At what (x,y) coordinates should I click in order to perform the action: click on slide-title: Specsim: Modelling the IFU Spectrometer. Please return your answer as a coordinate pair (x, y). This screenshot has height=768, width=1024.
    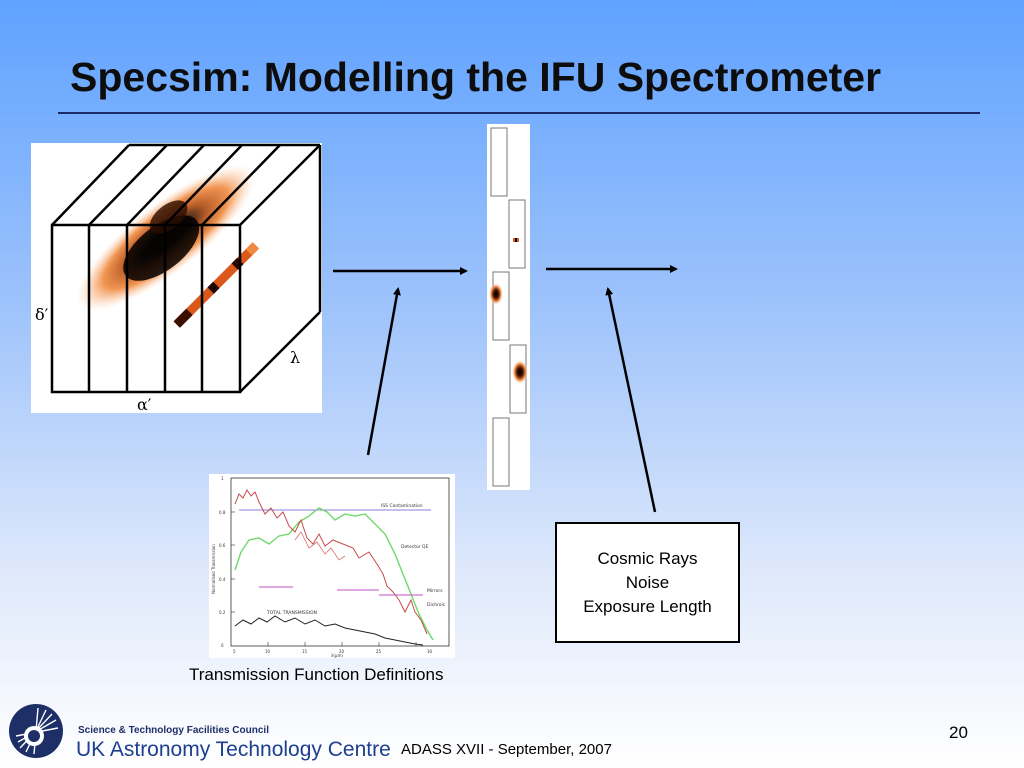
    Looking at the image, I should click on (476, 77).